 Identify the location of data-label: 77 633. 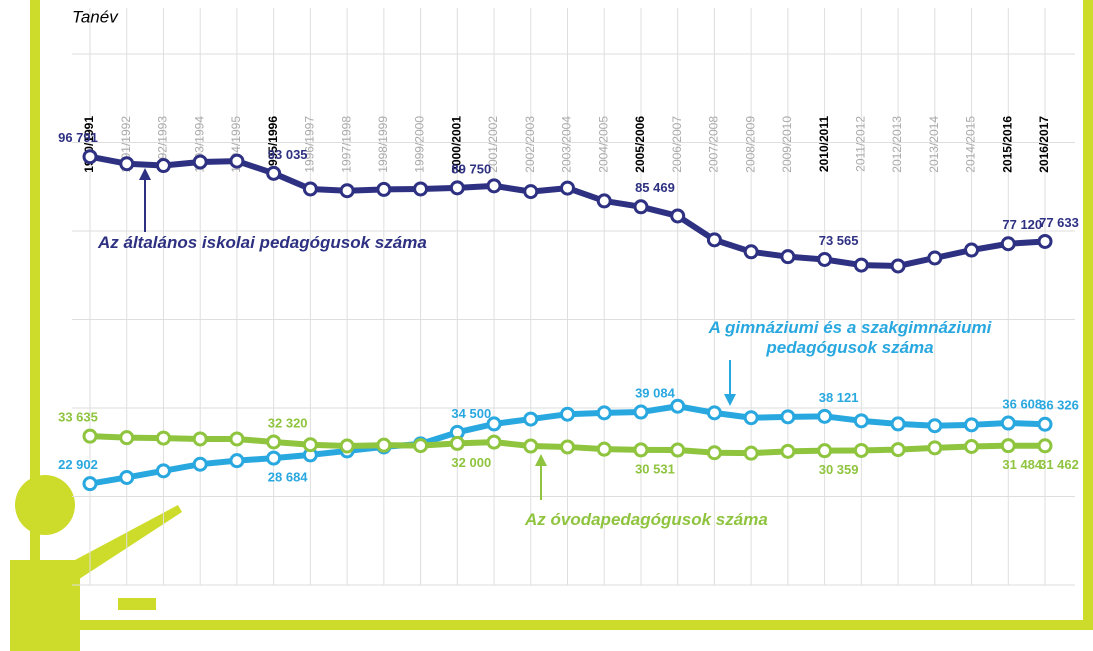
(1059, 222).